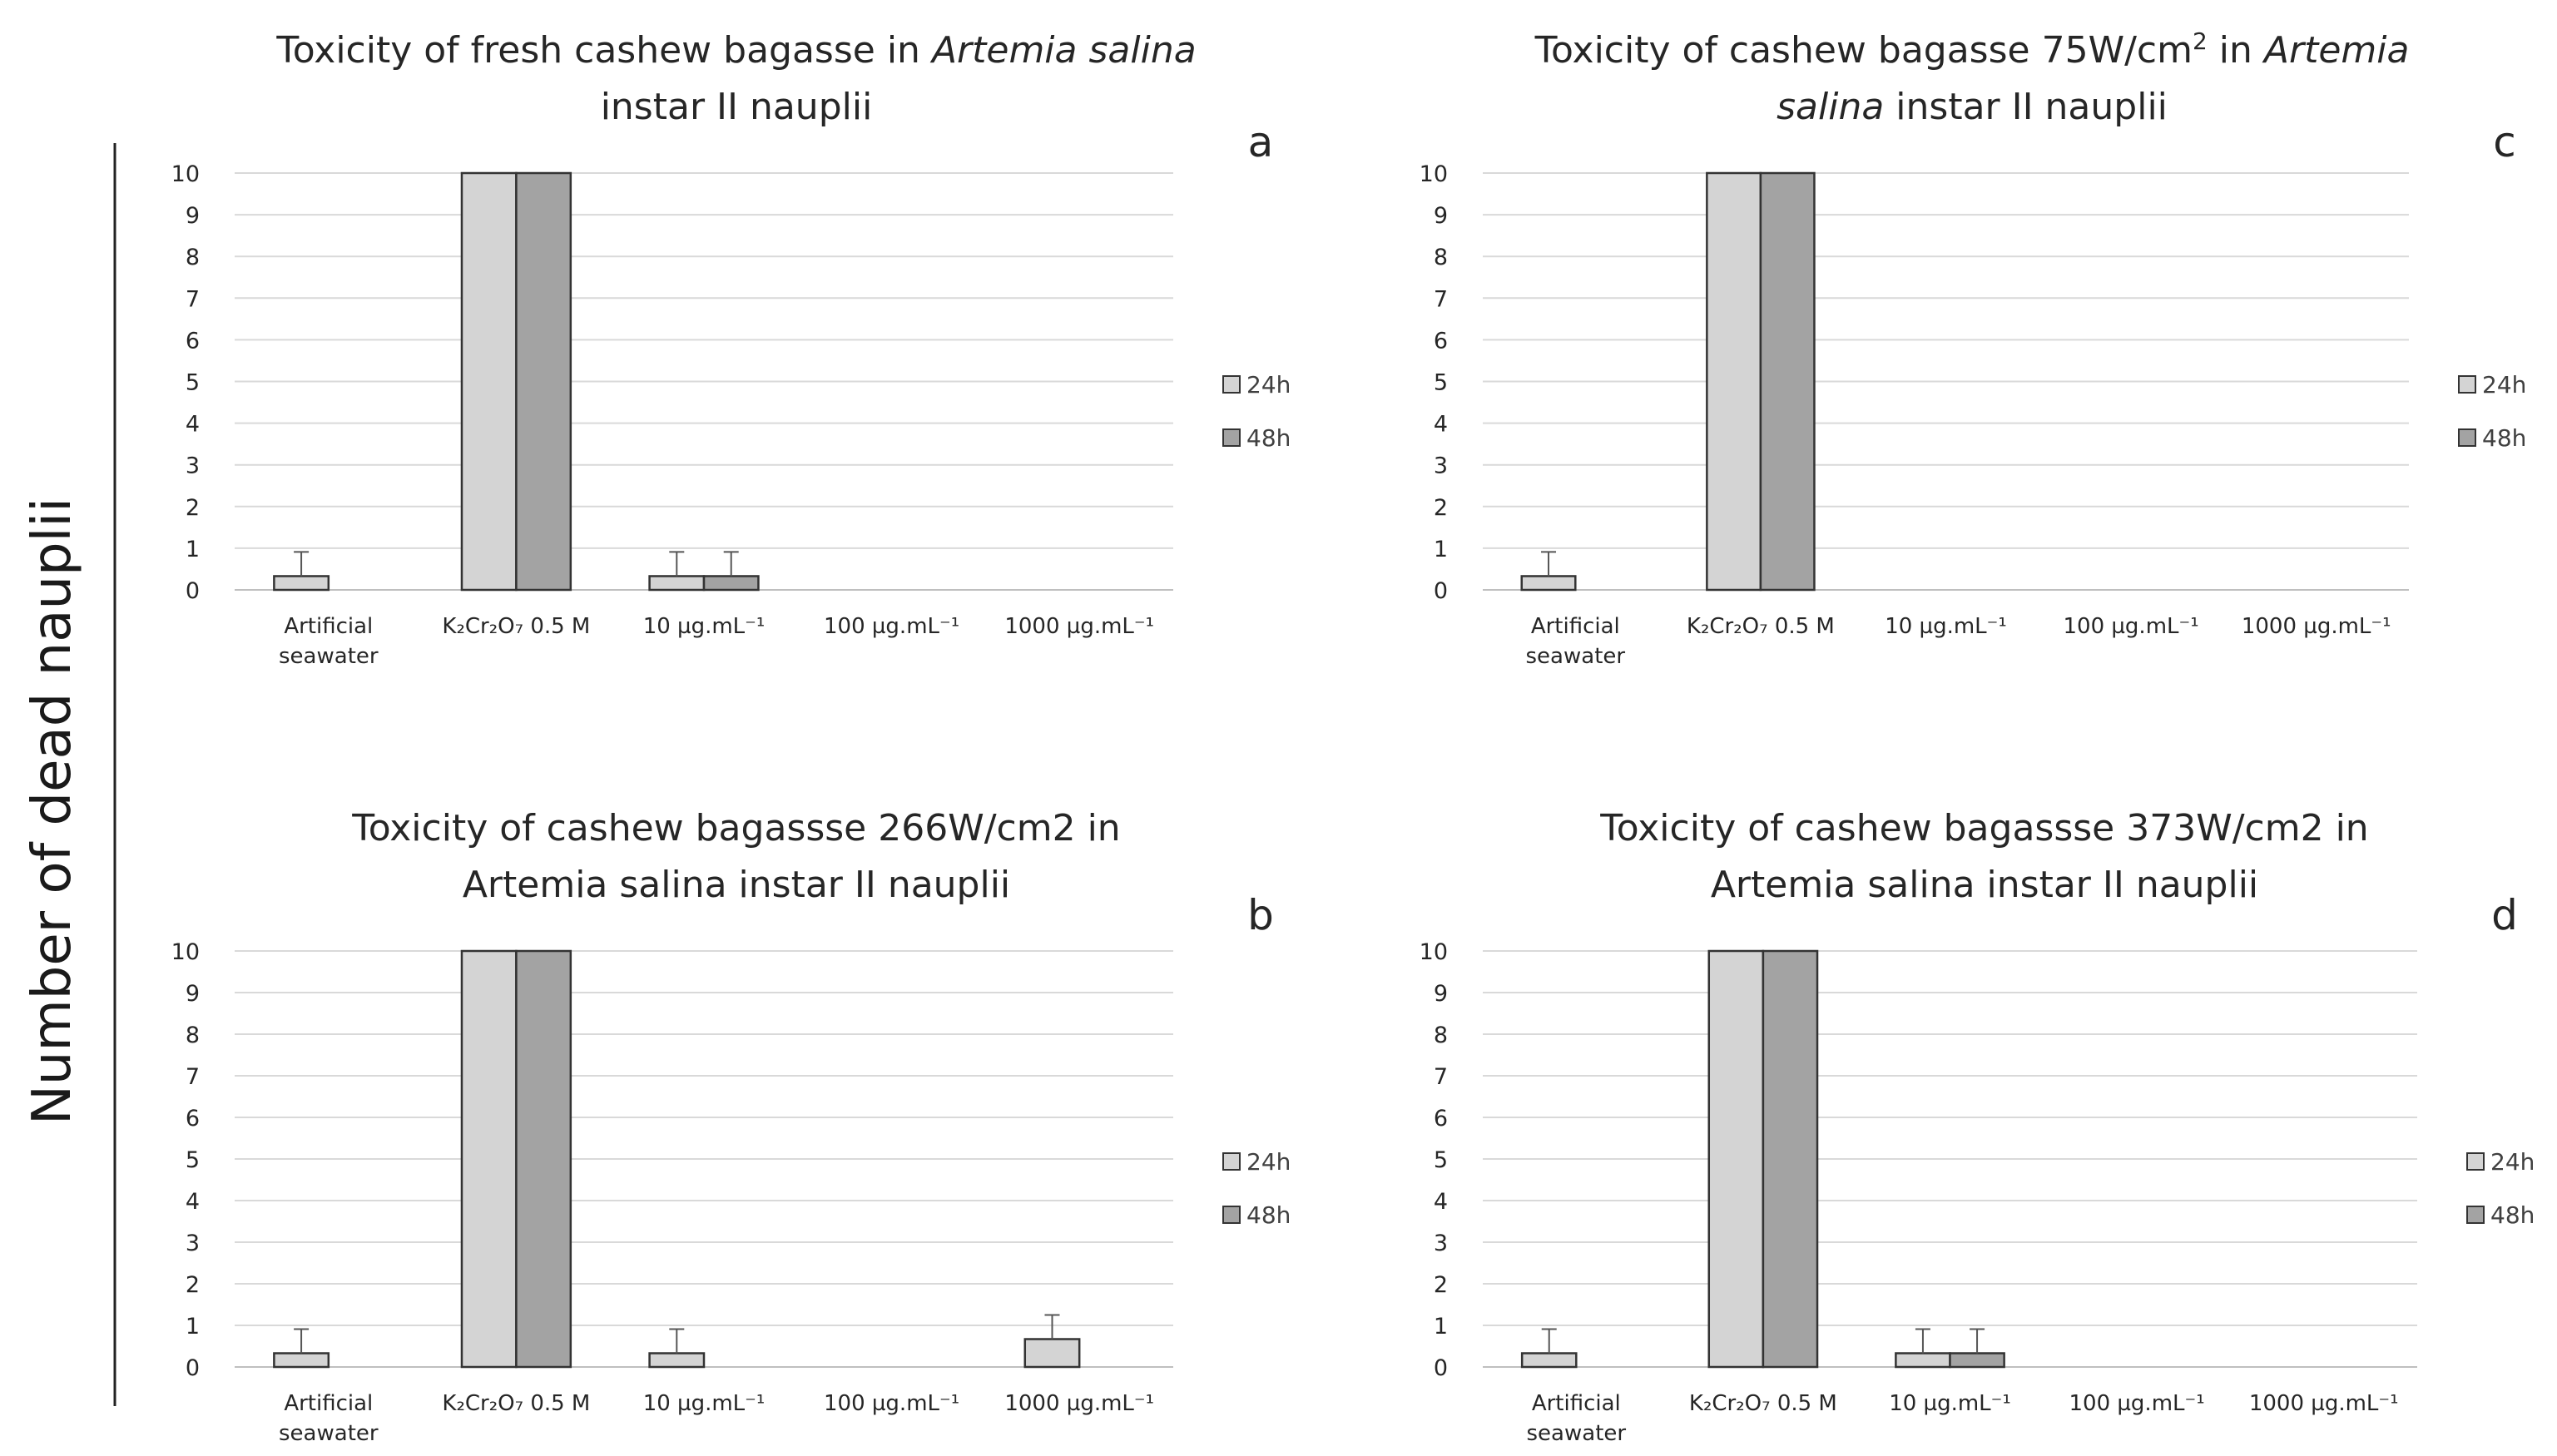 Image resolution: width=2557 pixels, height=1456 pixels. Describe the element at coordinates (2505, 142) in the screenshot. I see `panel-letter: c` at that location.